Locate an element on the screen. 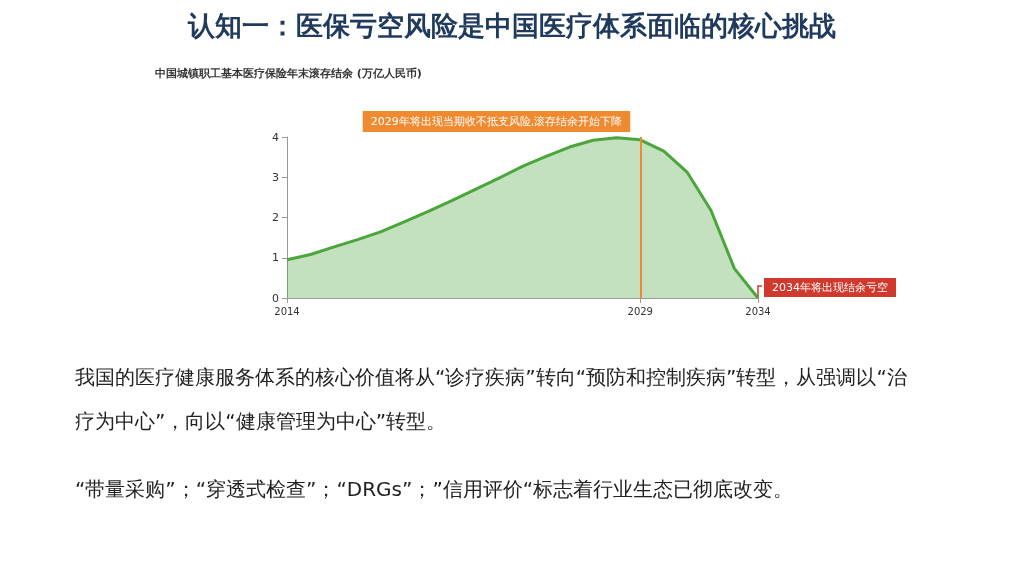 Image resolution: width=1024 pixels, height=576 pixels. y-tick-label: 3 is located at coordinates (275, 177).